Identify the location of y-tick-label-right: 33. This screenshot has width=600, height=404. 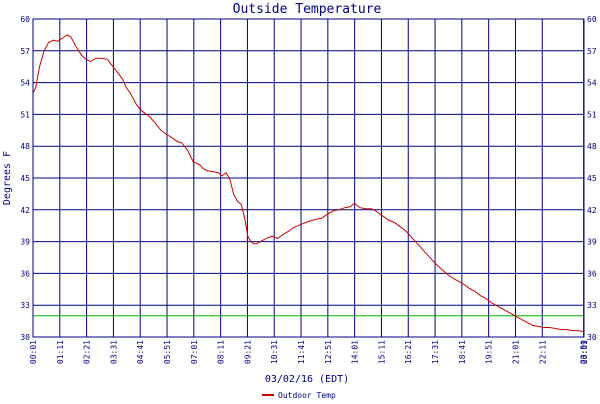
(592, 305).